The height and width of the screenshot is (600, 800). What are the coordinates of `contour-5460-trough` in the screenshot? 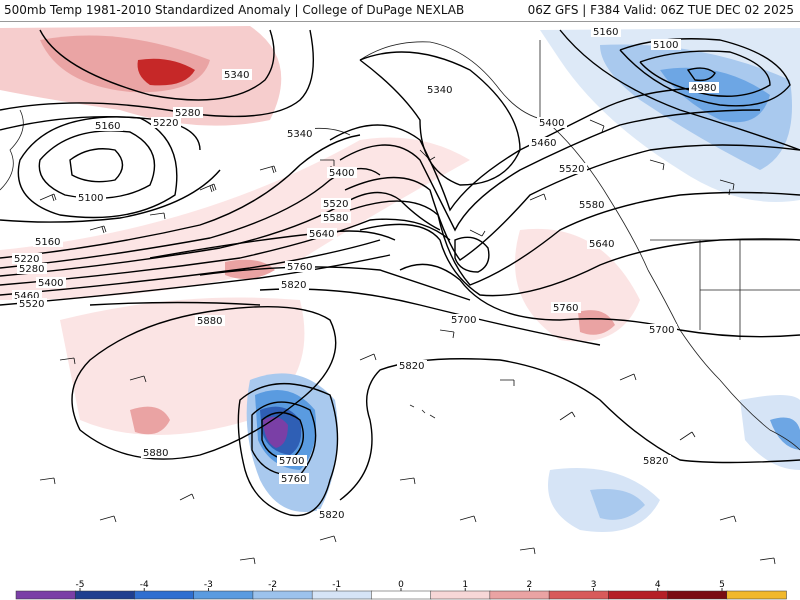 It's located at (550, 170).